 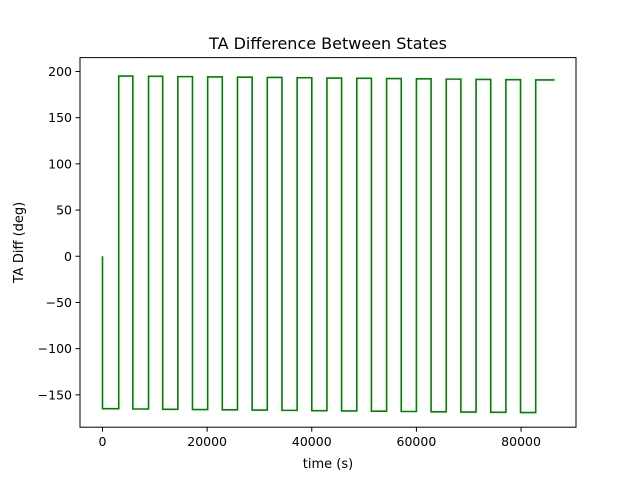 I want to click on y-tick-label: 100, so click(x=60, y=163).